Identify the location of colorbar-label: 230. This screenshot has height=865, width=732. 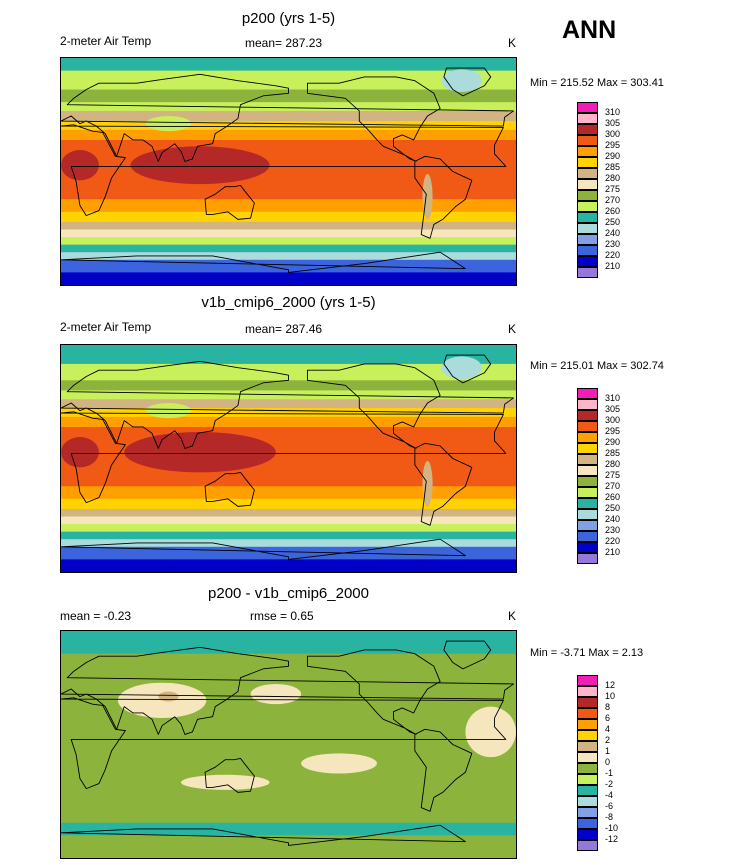
(613, 530).